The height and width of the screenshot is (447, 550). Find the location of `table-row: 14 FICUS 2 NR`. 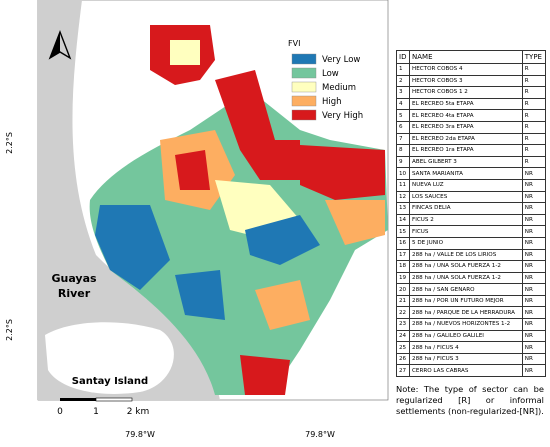

table-row: 14 FICUS 2 NR is located at coordinates (471, 220).